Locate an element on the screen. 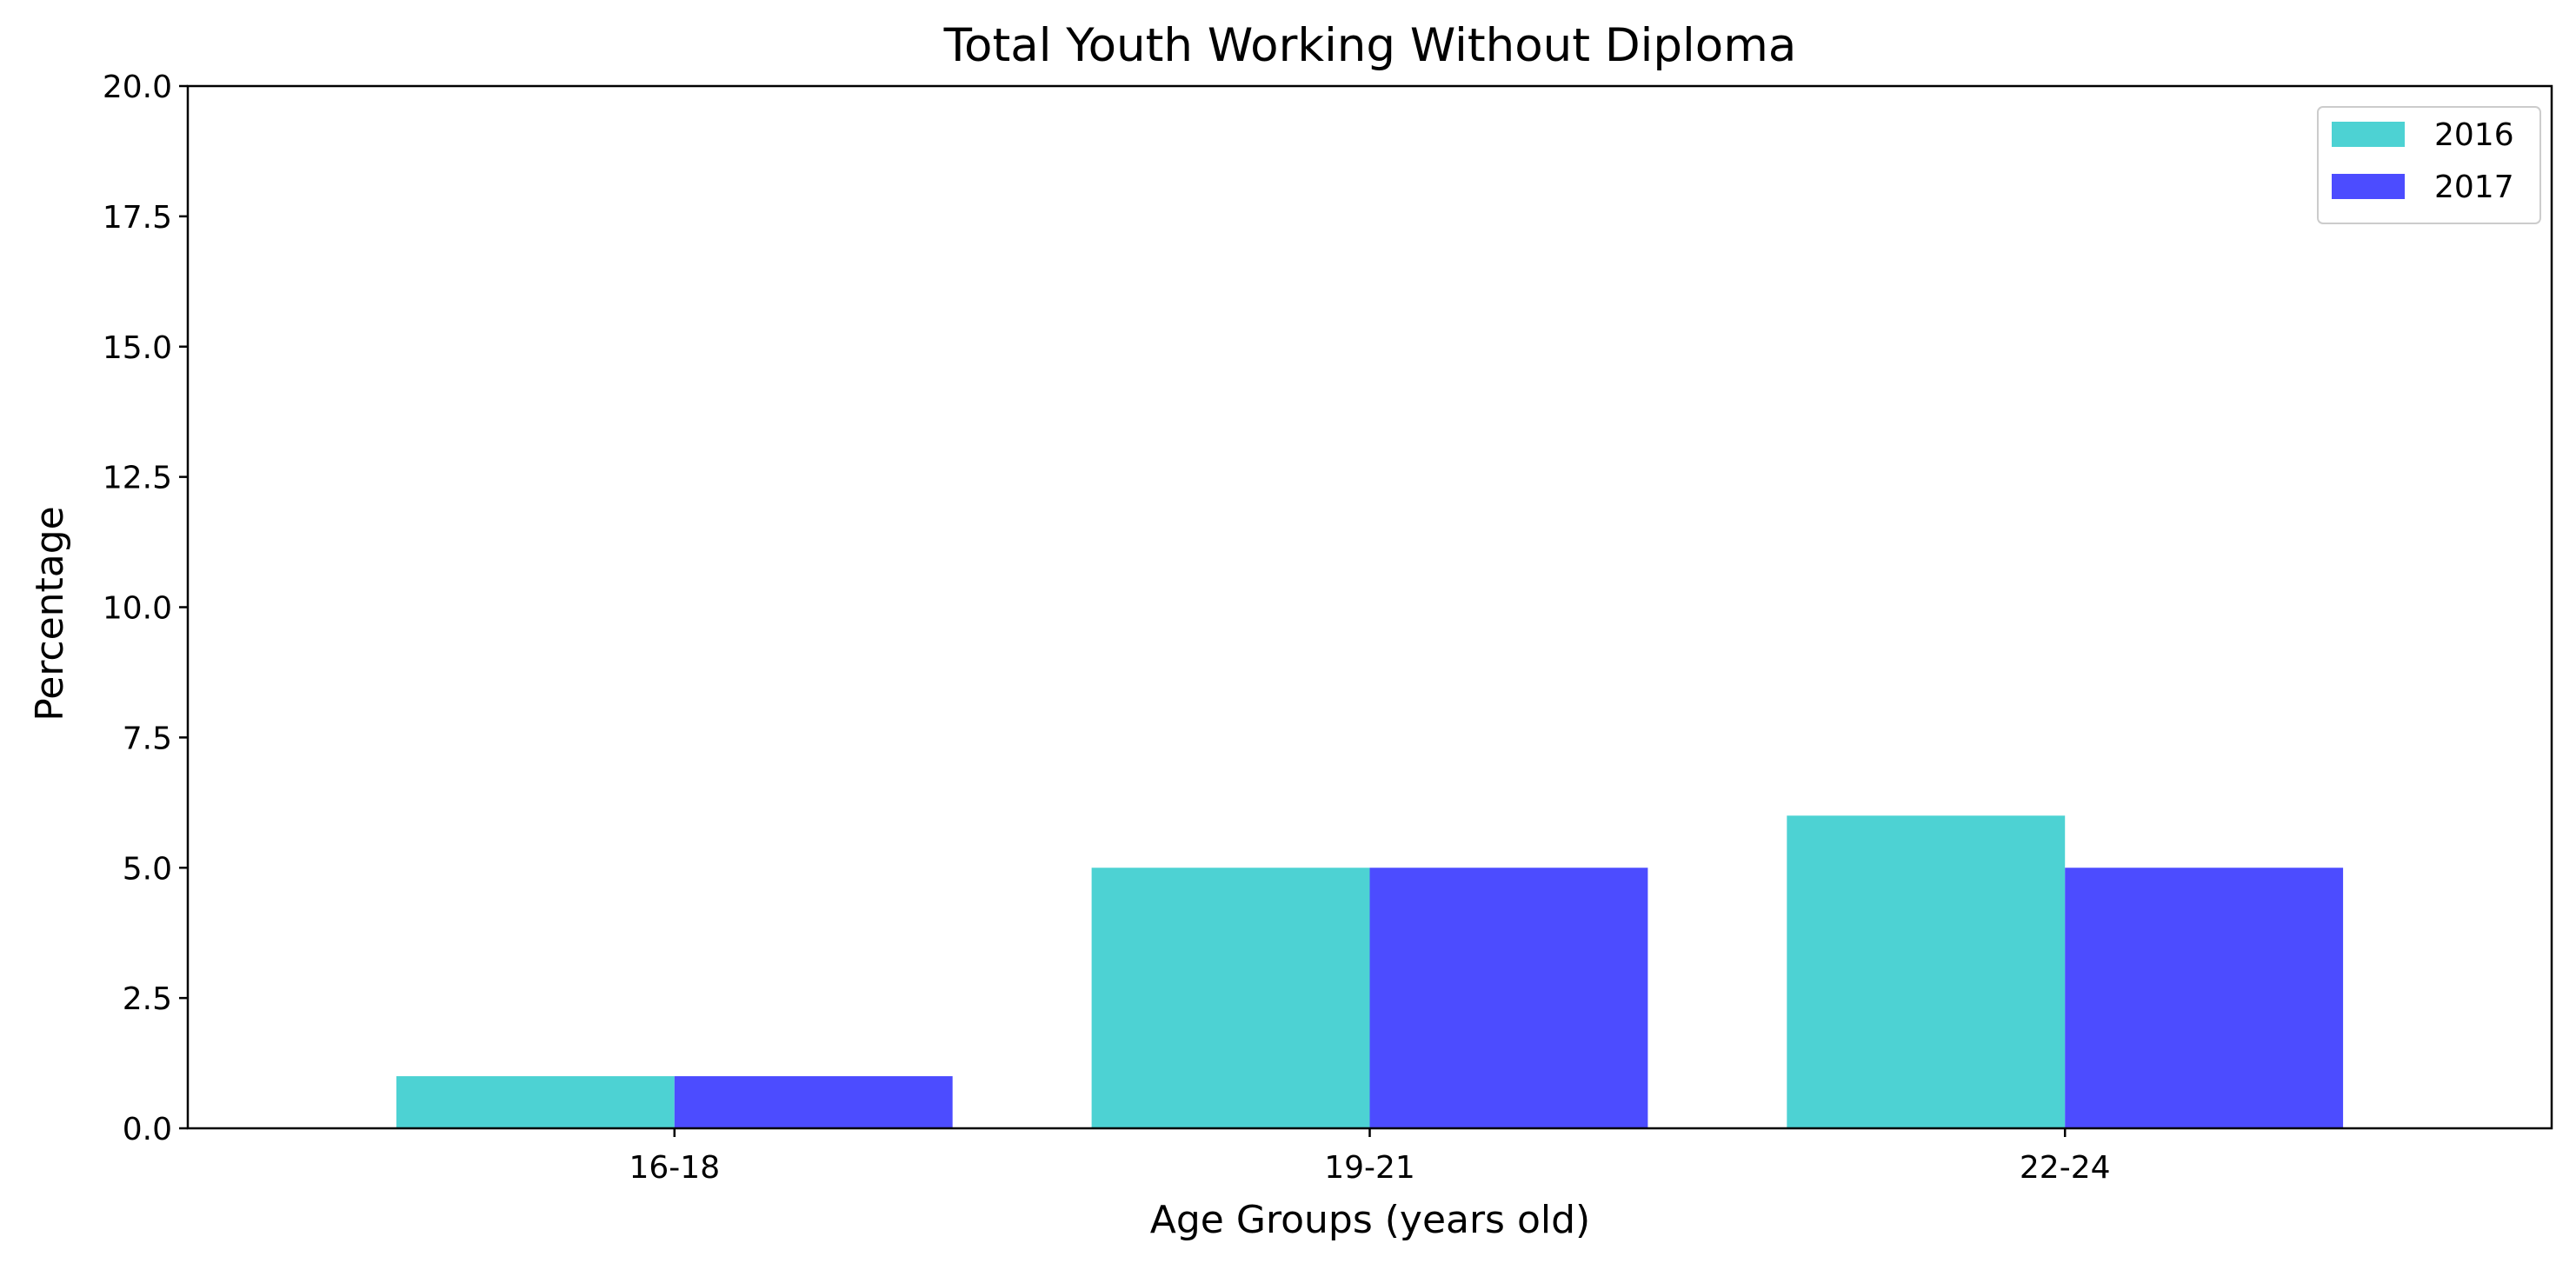 The width and height of the screenshot is (2576, 1270). legend-swatch-2017 is located at coordinates (2368, 187).